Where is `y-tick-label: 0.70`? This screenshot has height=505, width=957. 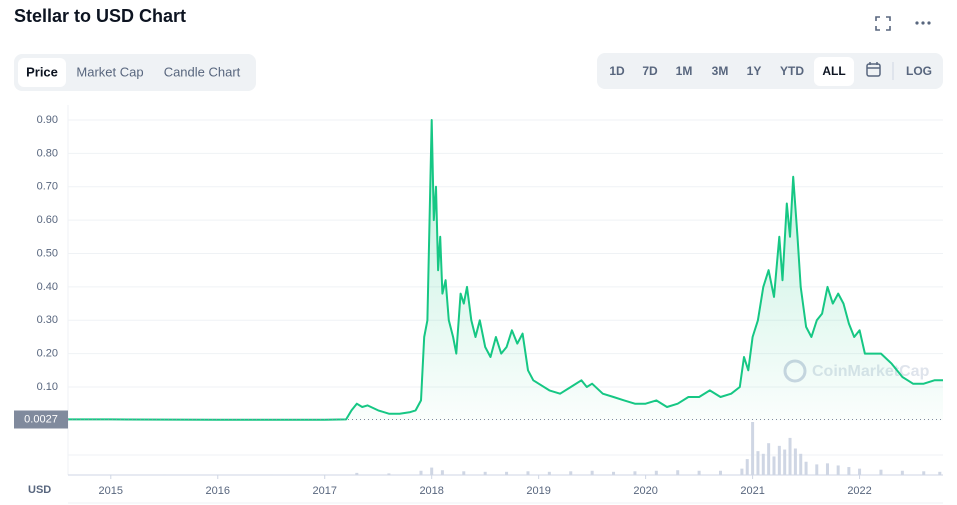
y-tick-label: 0.70 is located at coordinates (47, 187).